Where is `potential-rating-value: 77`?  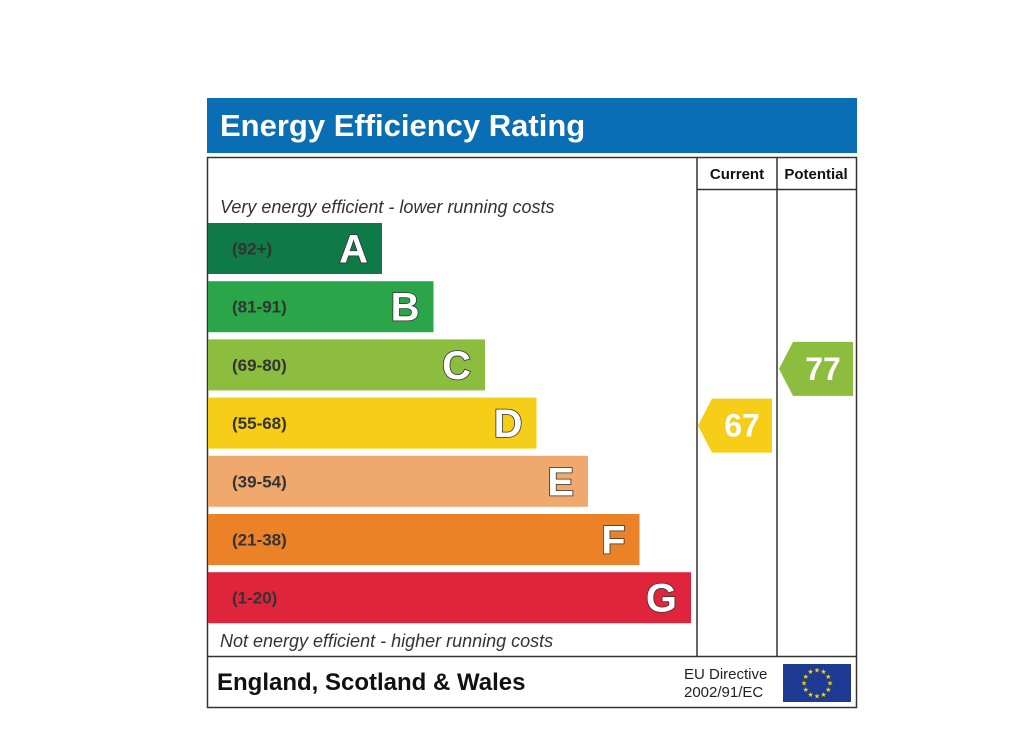 potential-rating-value: 77 is located at coordinates (823, 369).